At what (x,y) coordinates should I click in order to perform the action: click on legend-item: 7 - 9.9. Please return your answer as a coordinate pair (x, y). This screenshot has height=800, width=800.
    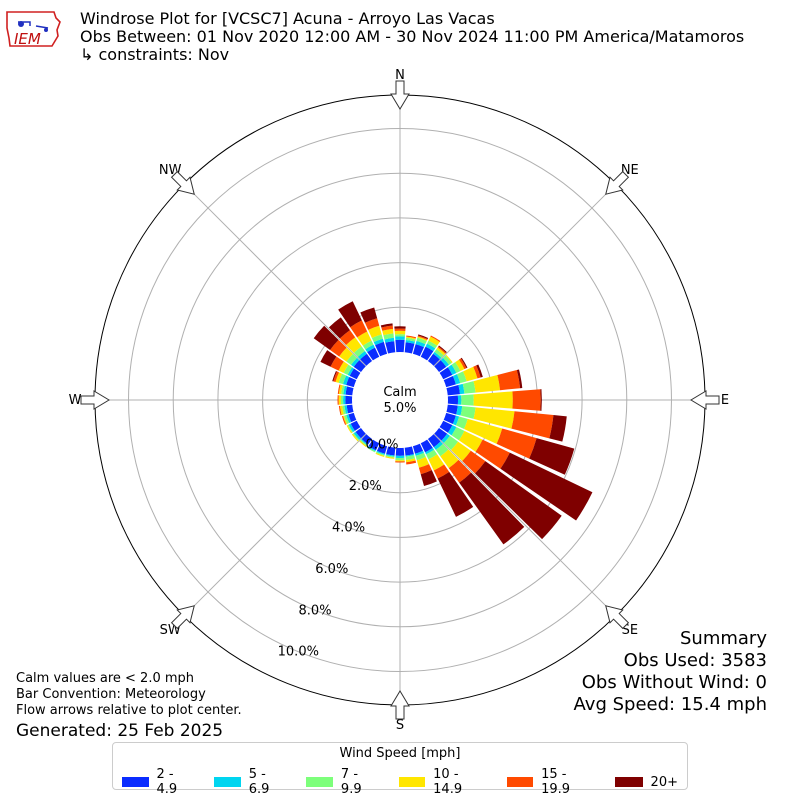
    Looking at the image, I should click on (343, 782).